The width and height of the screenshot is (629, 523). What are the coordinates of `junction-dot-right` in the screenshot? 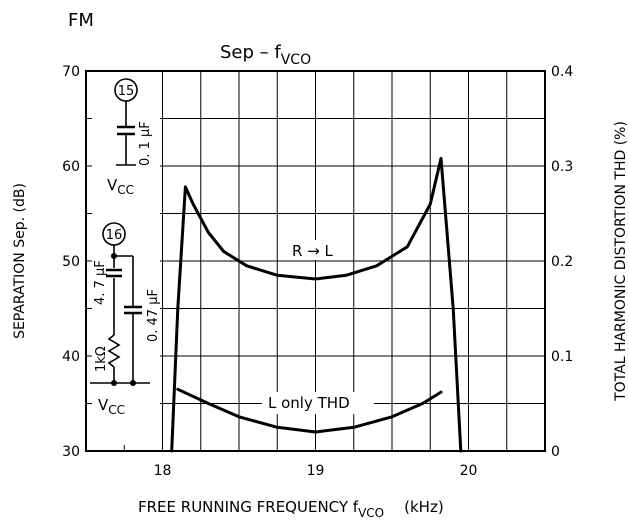 It's located at (133, 383).